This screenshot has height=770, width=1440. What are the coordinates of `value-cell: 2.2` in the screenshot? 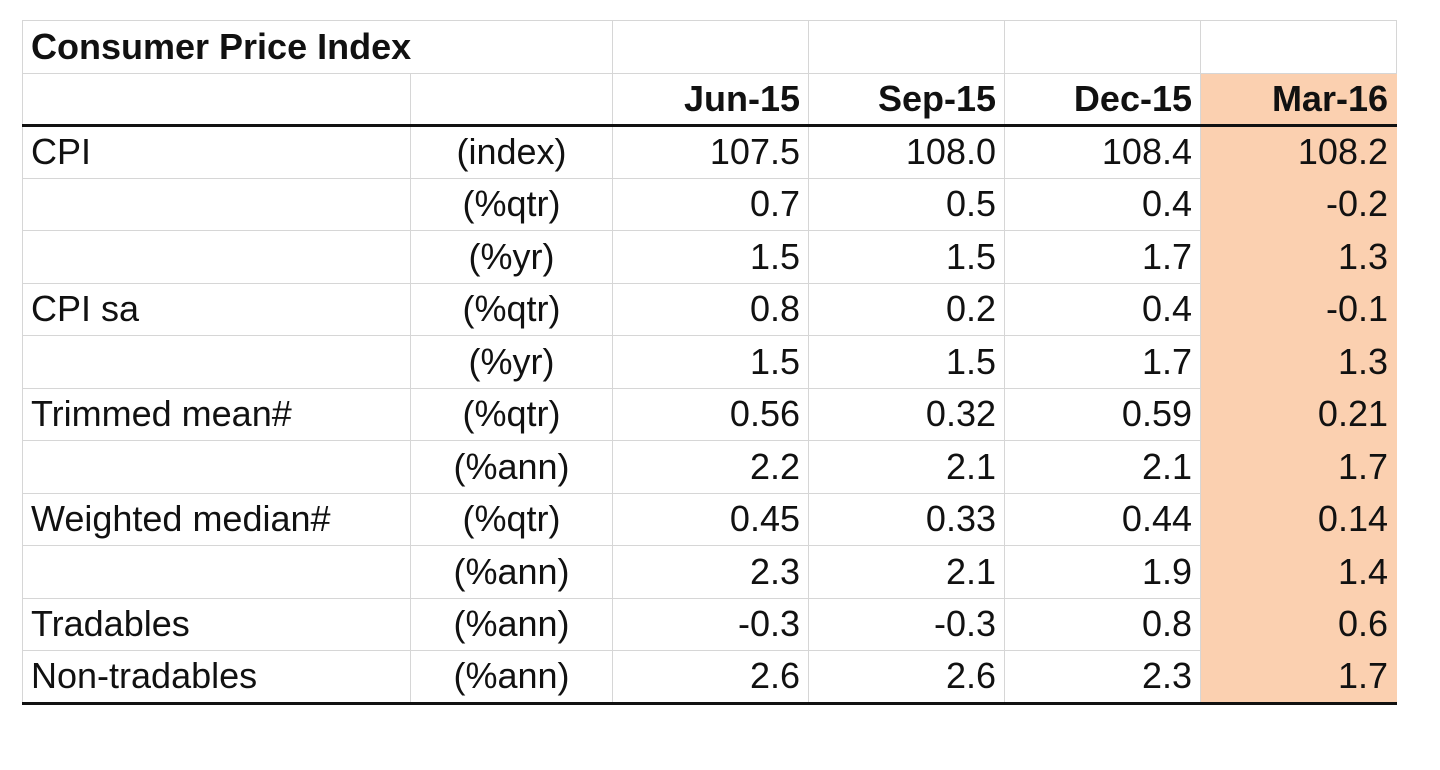 It's located at (710, 467).